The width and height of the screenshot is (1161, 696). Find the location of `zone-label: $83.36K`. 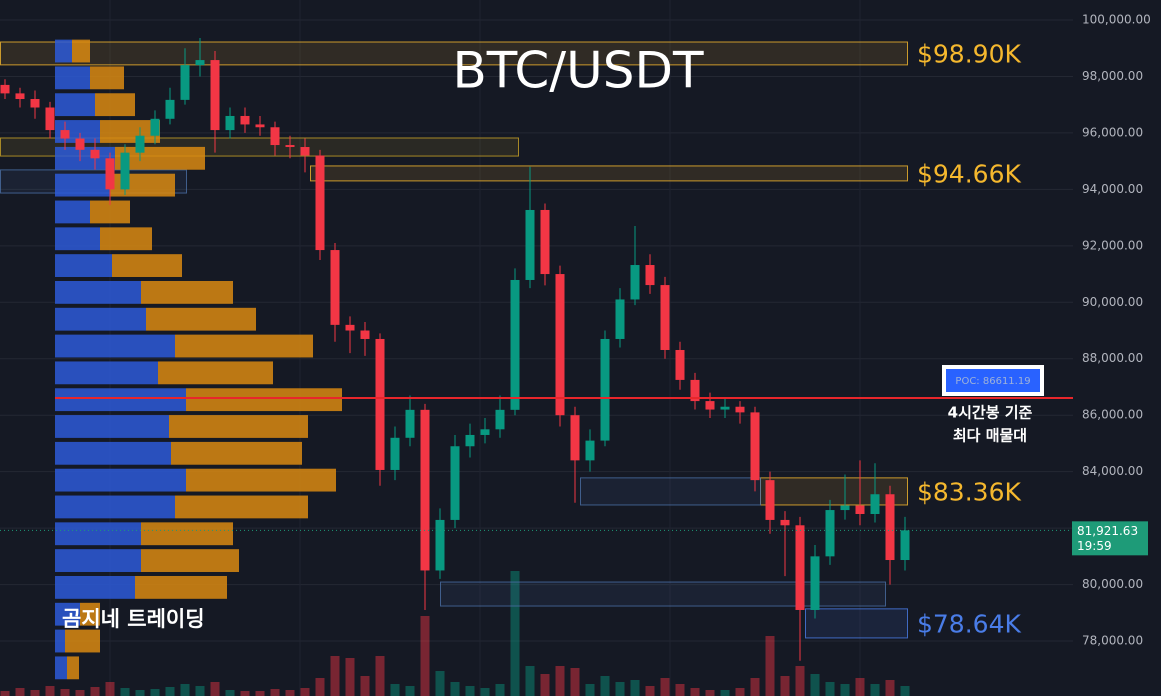

zone-label: $83.36K is located at coordinates (969, 491).